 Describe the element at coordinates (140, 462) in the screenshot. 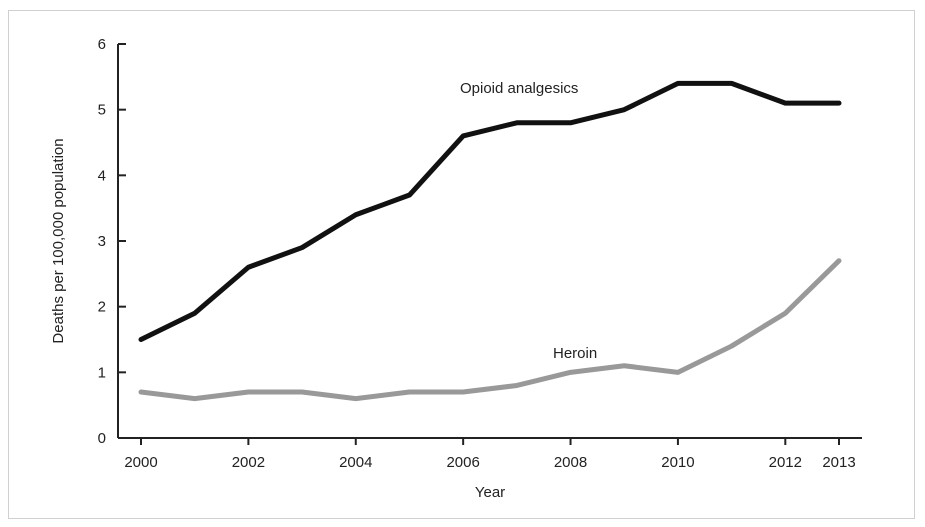

I see `x-tick-label: 2000` at that location.